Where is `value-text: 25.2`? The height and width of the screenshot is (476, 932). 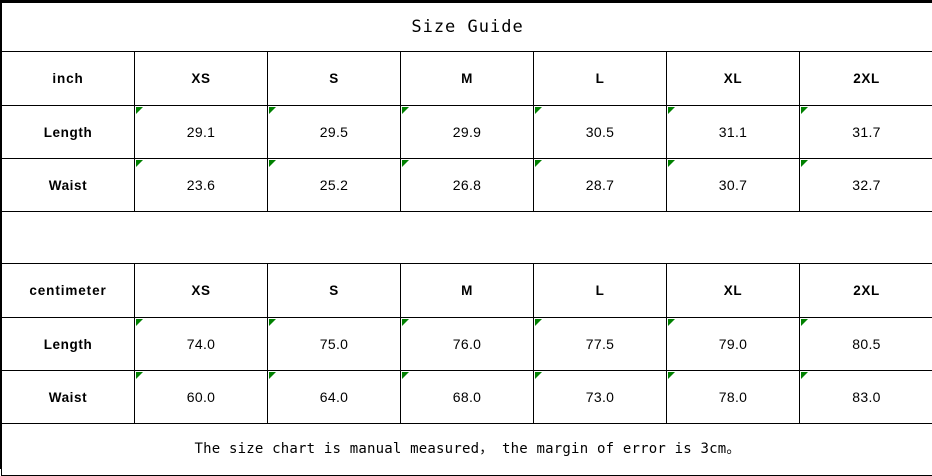 value-text: 25.2 is located at coordinates (334, 185).